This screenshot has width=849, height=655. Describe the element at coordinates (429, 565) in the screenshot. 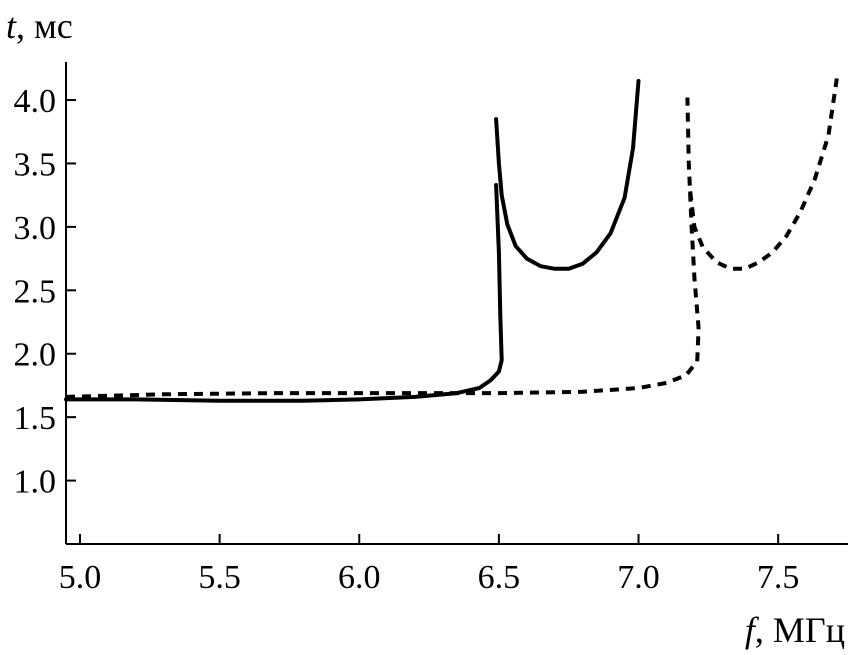

I see `x-ticks: 5.0 5.5 6.0 6.5 7.0 7.5` at that location.